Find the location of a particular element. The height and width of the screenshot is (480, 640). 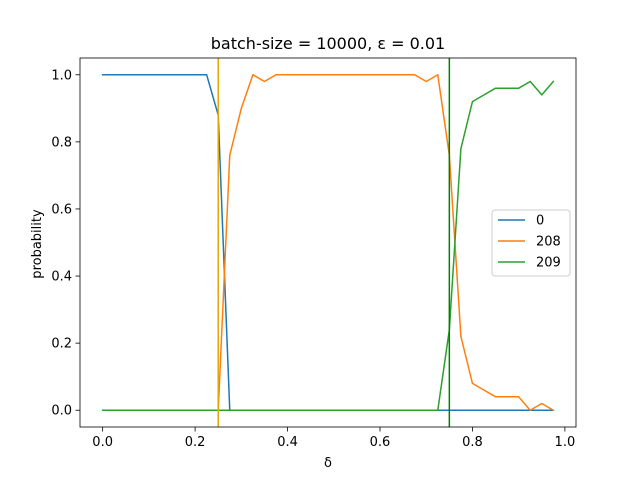

legend-label-209: 209 is located at coordinates (548, 263).